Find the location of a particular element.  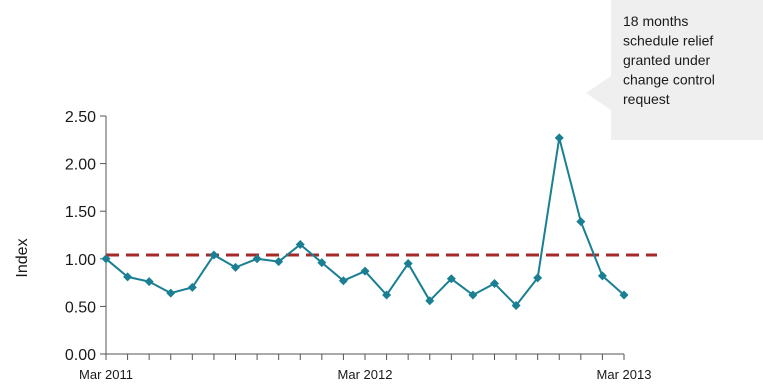

callout-text-line: 18 months is located at coordinates (655, 21).